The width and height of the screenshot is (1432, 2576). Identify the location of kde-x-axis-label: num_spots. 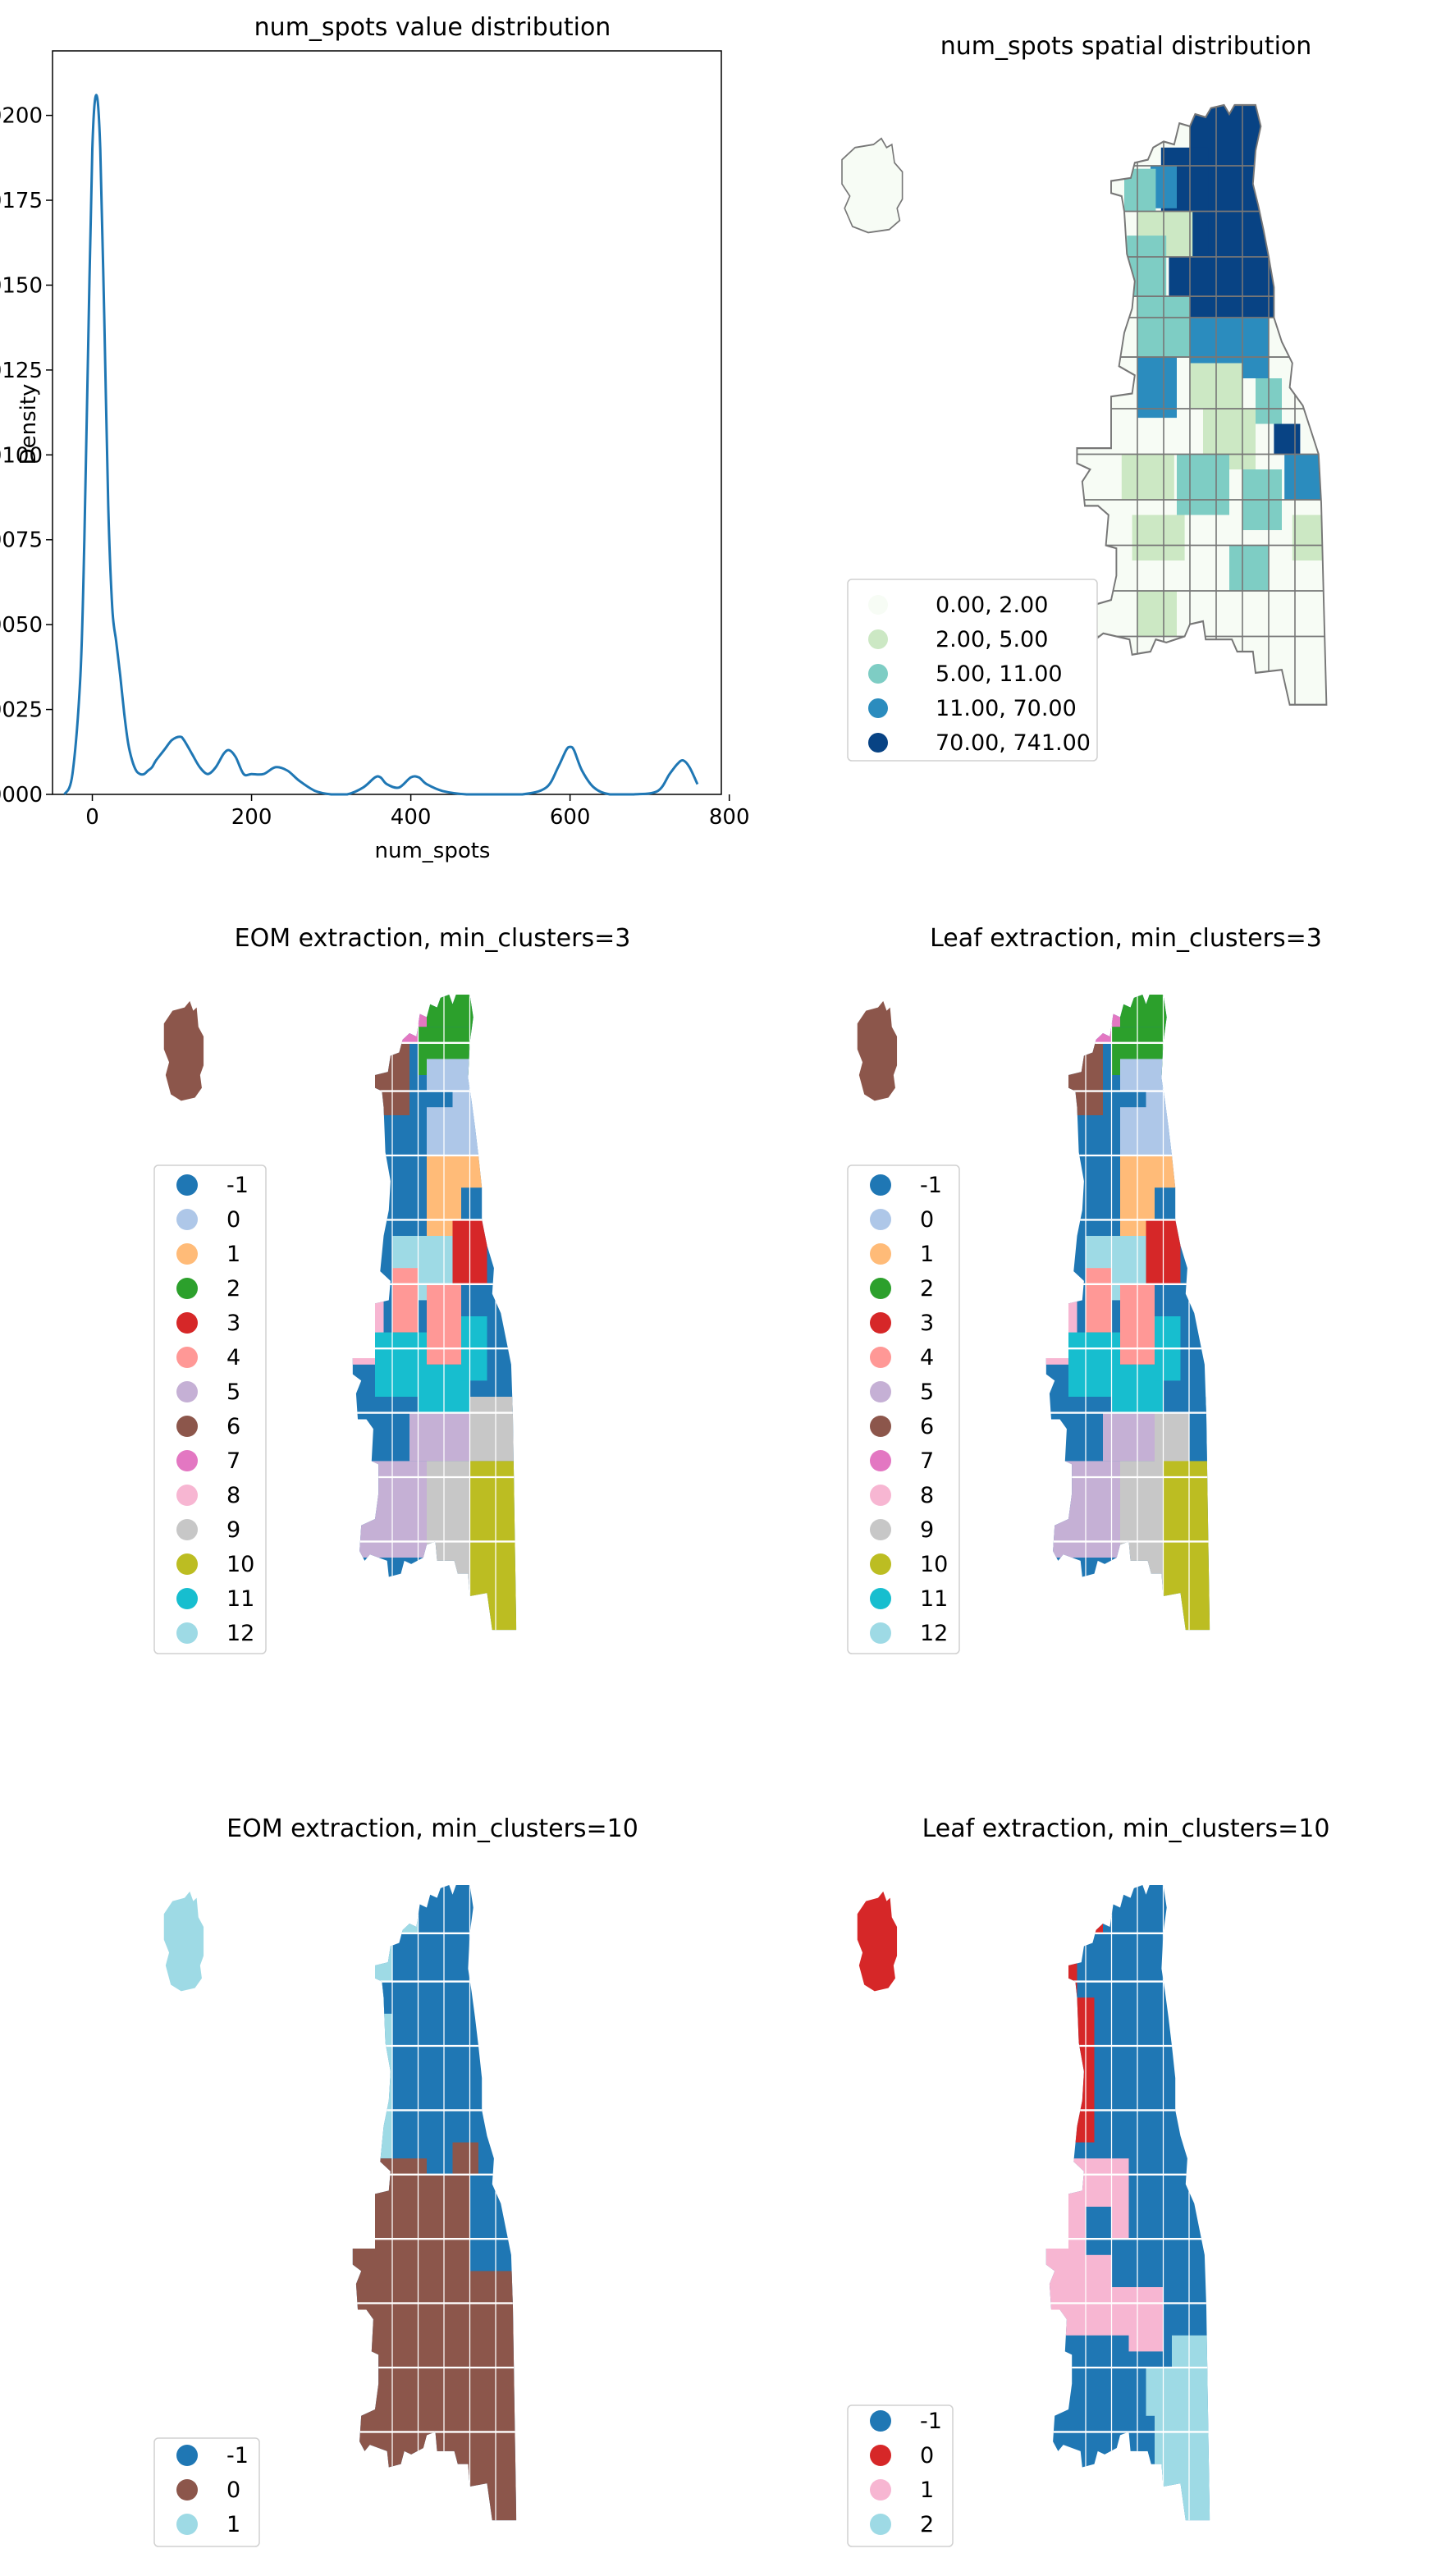
(433, 851).